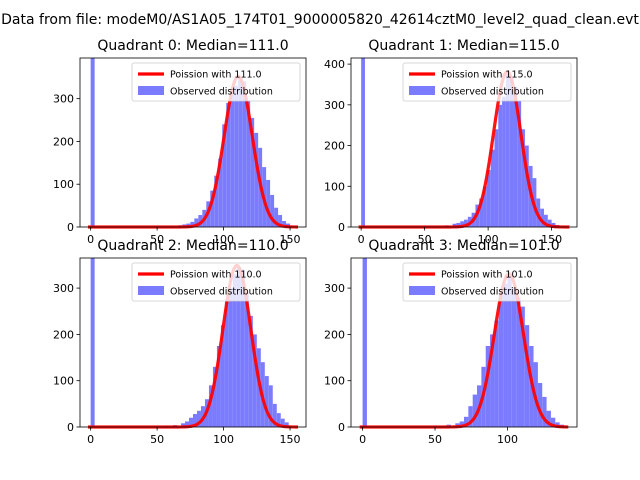 Image resolution: width=640 pixels, height=480 pixels. What do you see at coordinates (216, 75) in the screenshot?
I see `legend-label: Poission with 111.0` at bounding box center [216, 75].